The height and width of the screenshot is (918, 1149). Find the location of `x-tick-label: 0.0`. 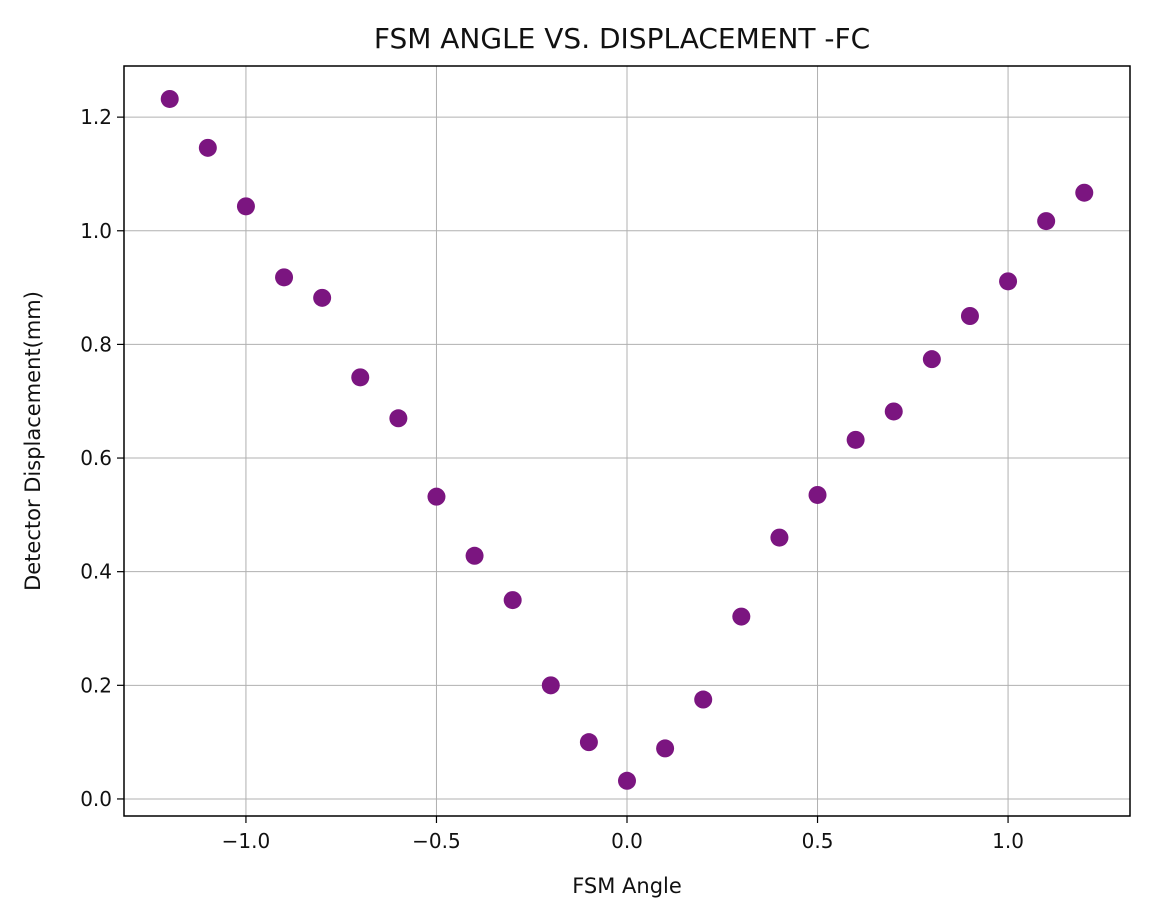

x-tick-label: 0.0 is located at coordinates (627, 841).